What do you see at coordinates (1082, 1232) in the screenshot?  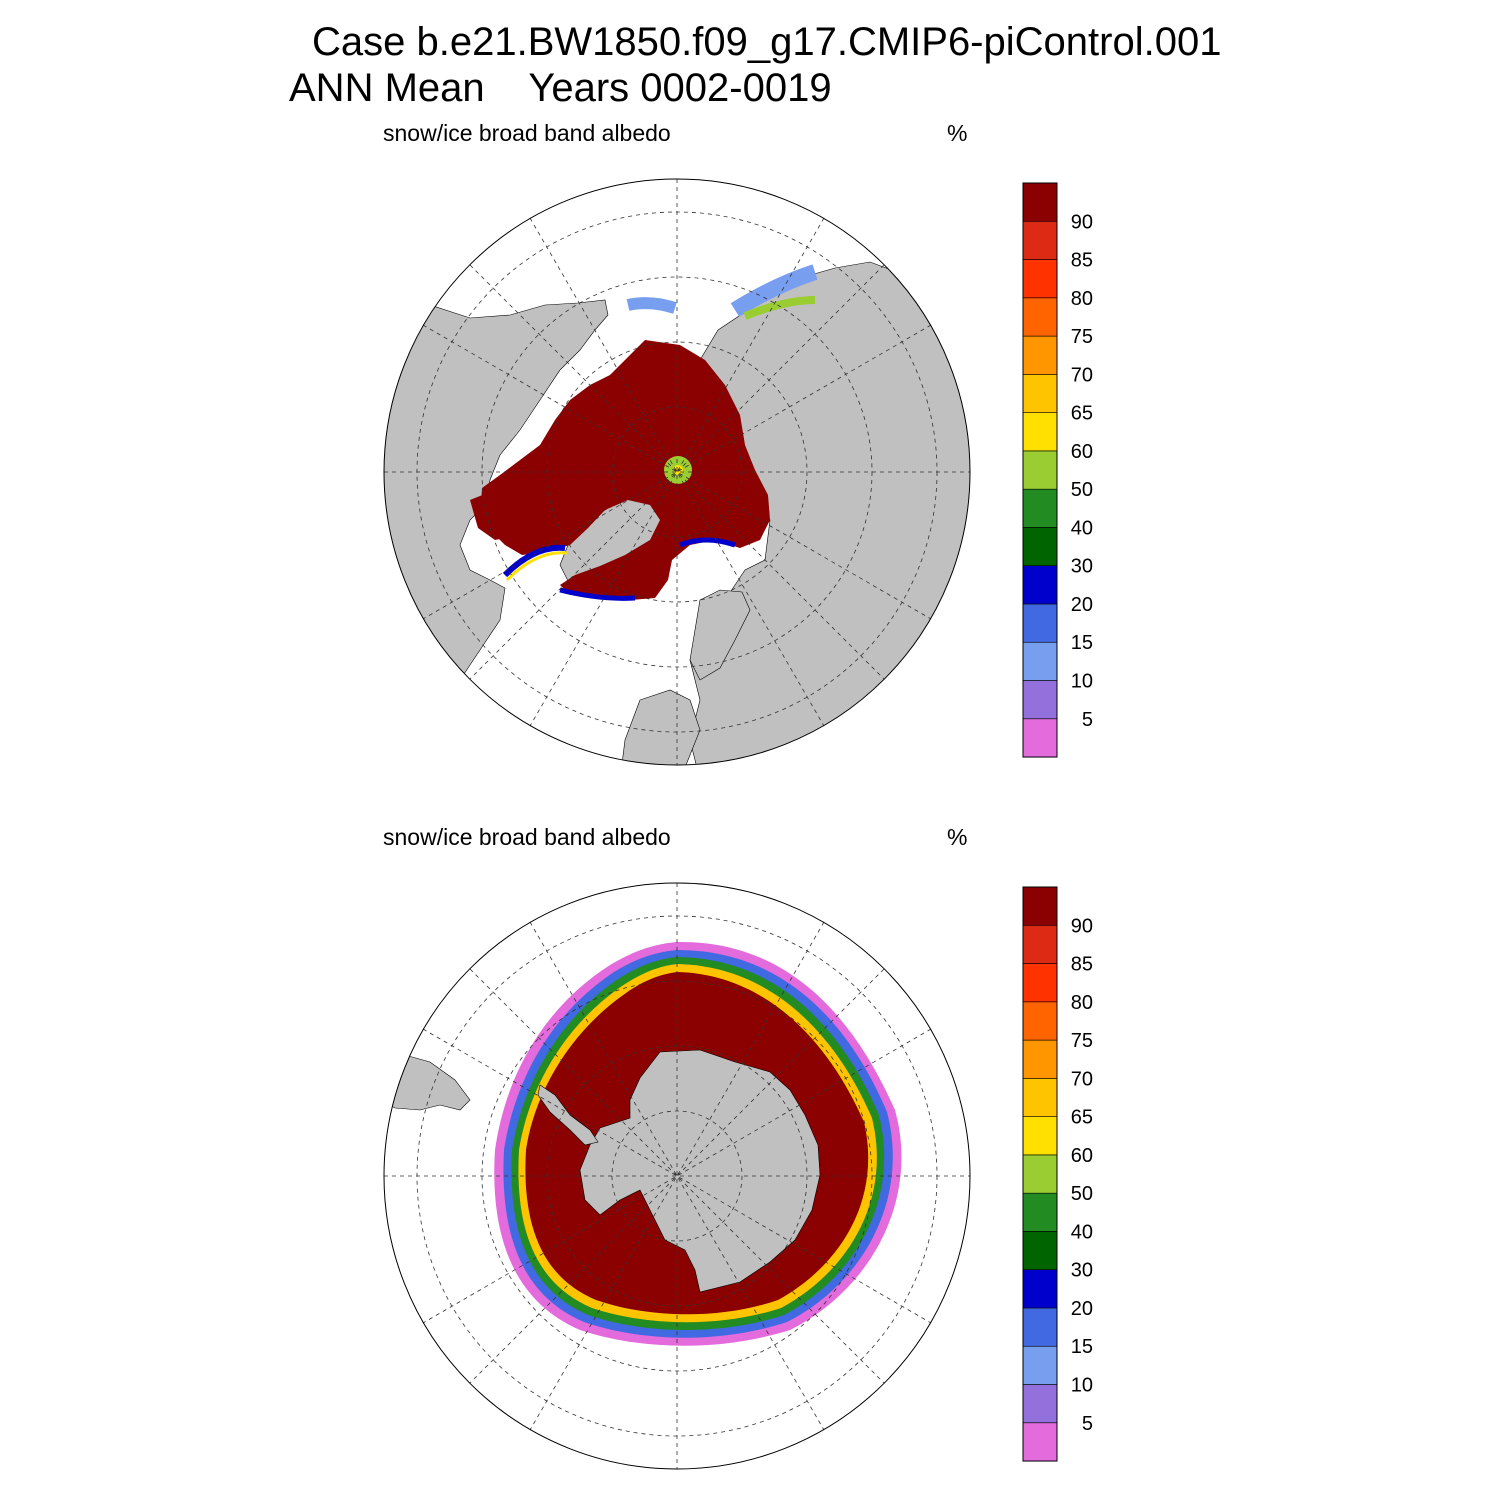 I see `colorbar-south-tick-label: 40` at bounding box center [1082, 1232].